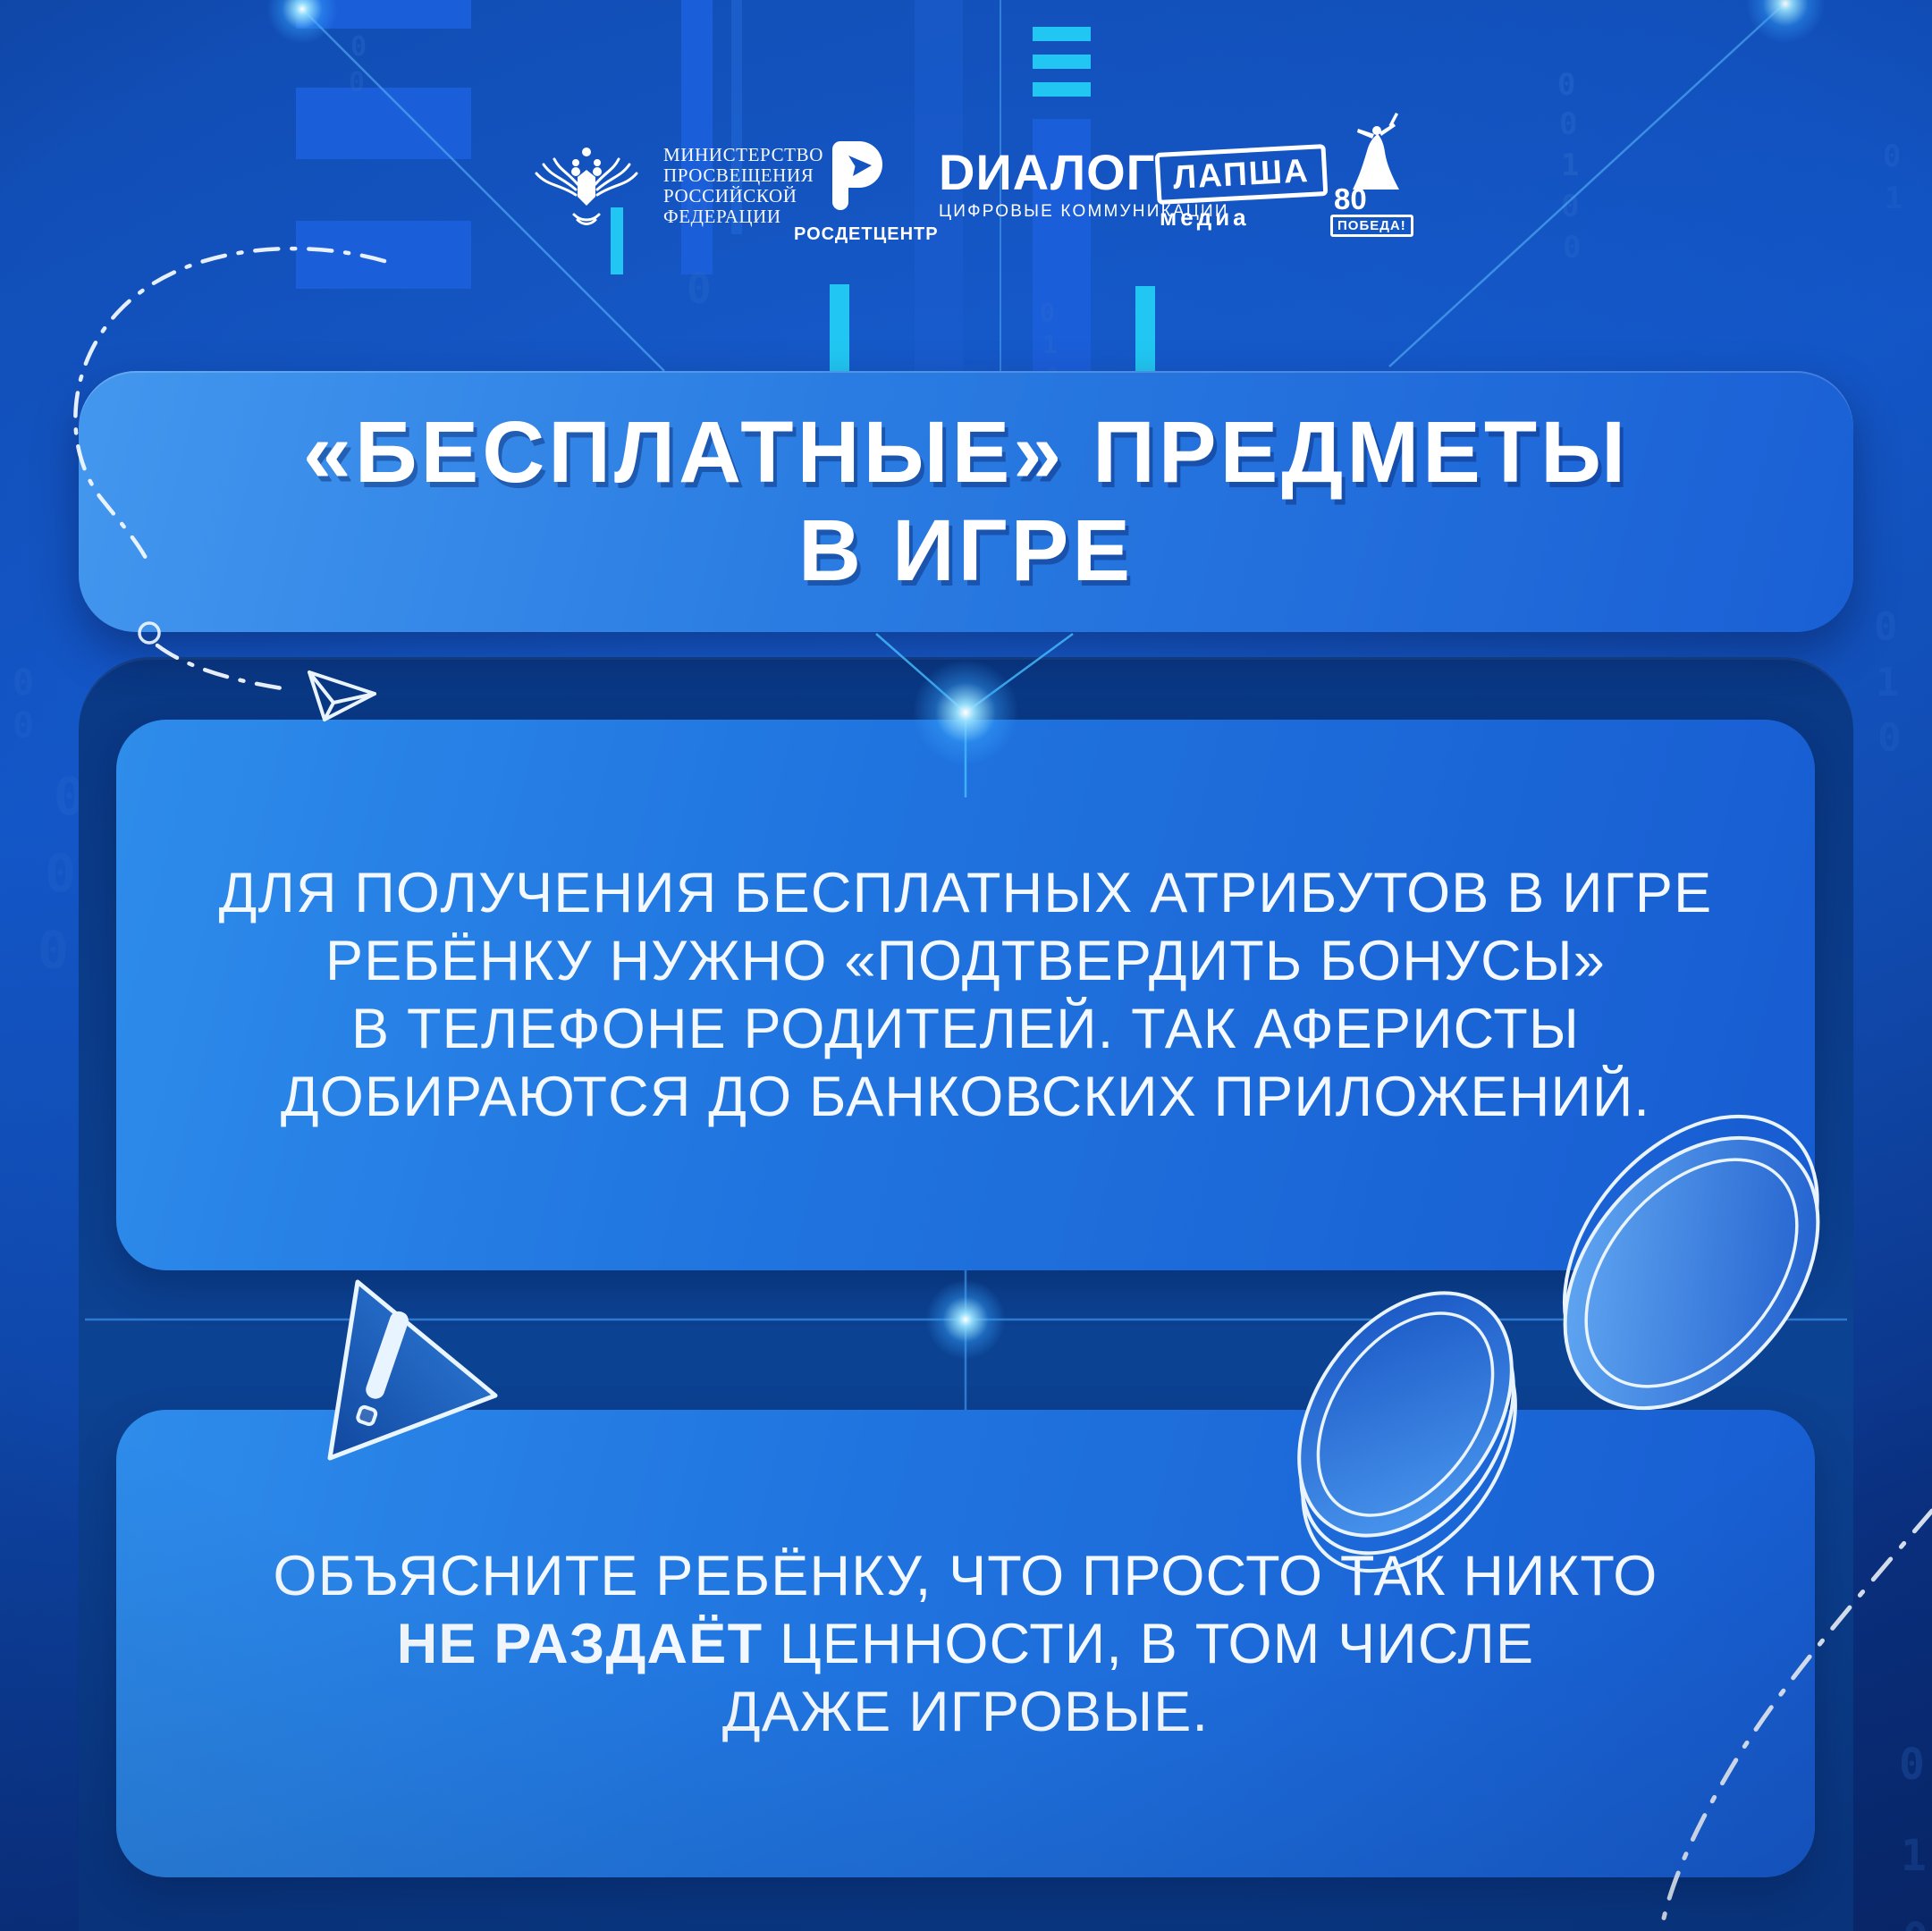 The image size is (1932, 1931). I want to click on ministry-text-line: РОССИЙСКОЙ, so click(730, 196).